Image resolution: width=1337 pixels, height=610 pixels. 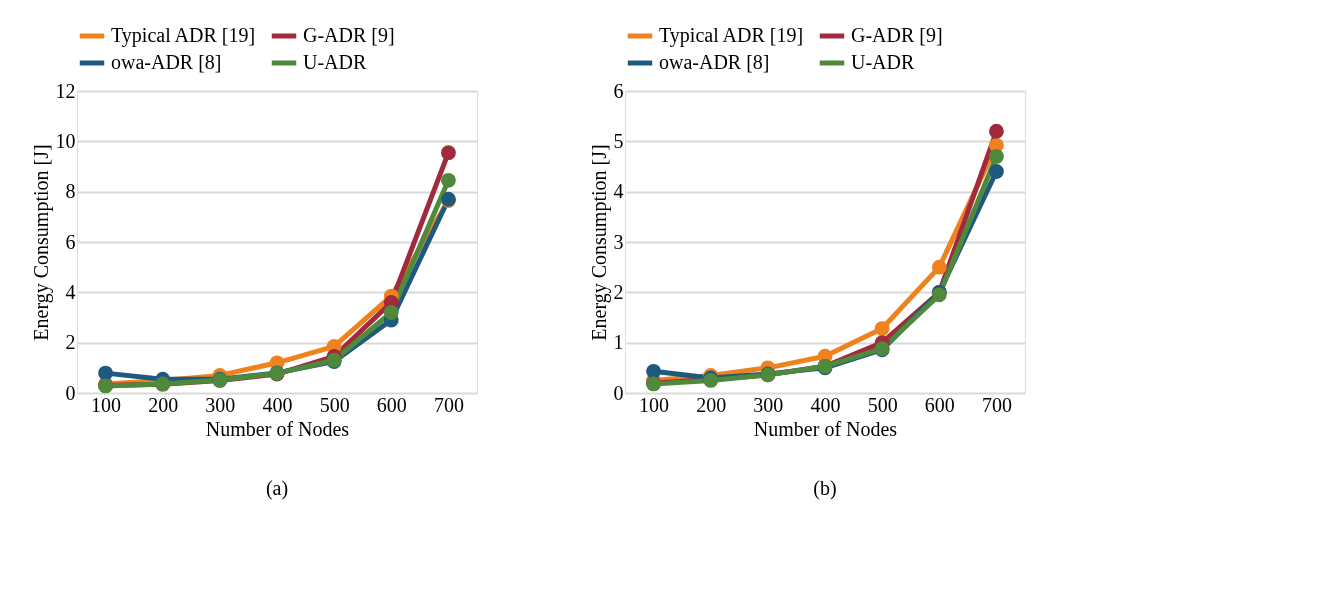 What do you see at coordinates (618, 140) in the screenshot?
I see `y-tick-label: 5` at bounding box center [618, 140].